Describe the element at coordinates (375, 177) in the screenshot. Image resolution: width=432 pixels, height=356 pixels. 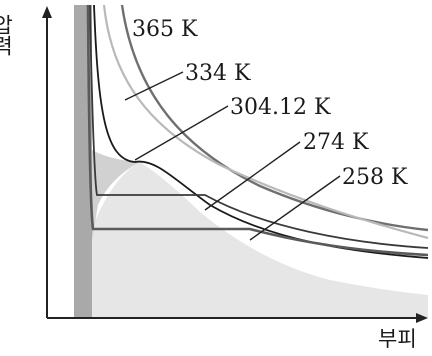
I see `label-258K: 258 K` at that location.